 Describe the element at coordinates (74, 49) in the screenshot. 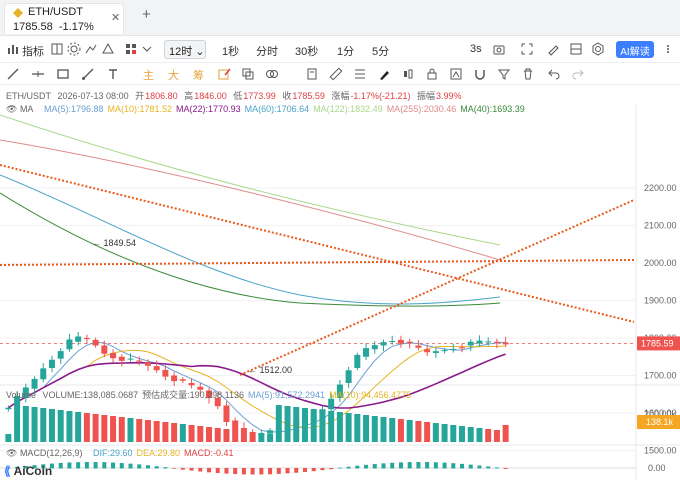

I see `settings-icon` at that location.